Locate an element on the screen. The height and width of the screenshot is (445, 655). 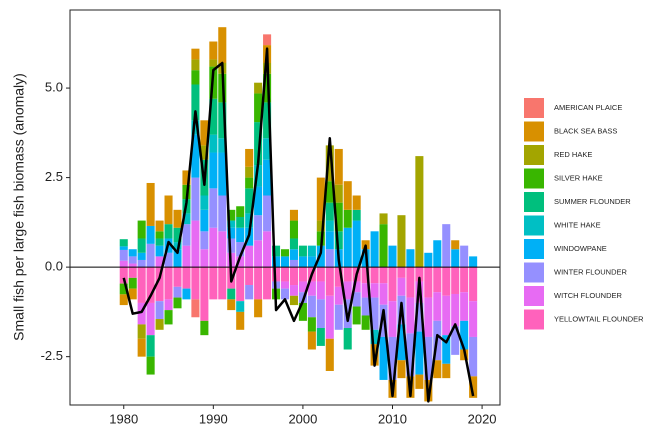
x-tick-label: 2010 is located at coordinates (392, 418).